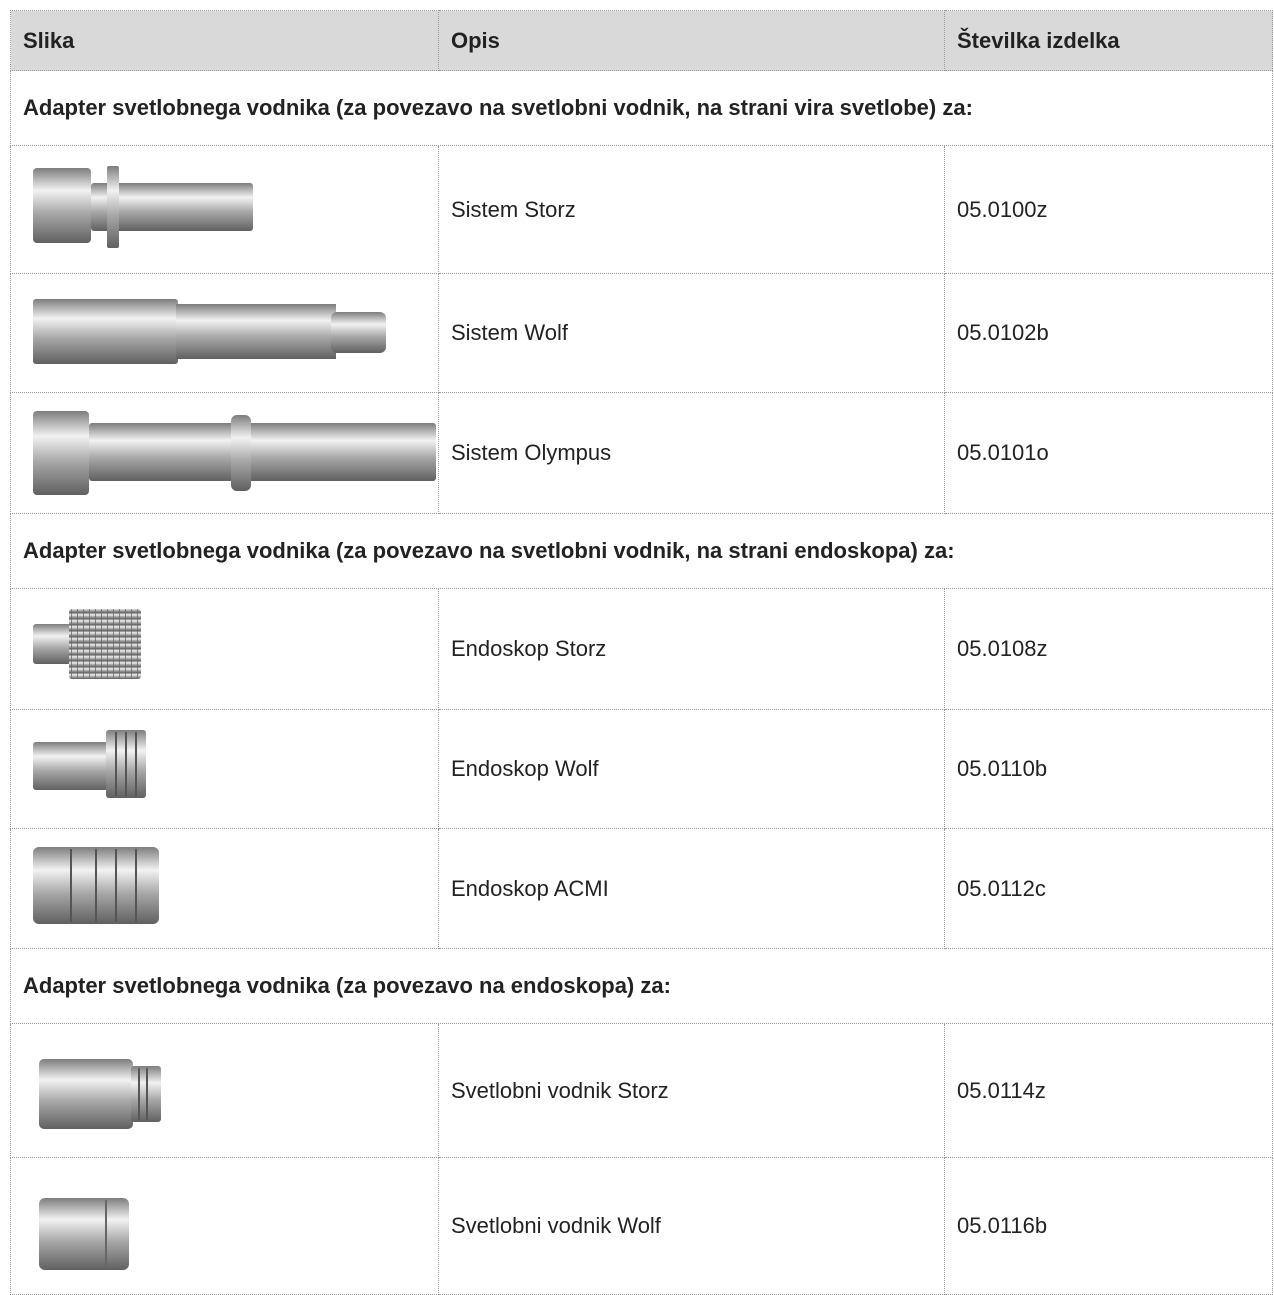  I want to click on header-cell: Slika, so click(224, 40).